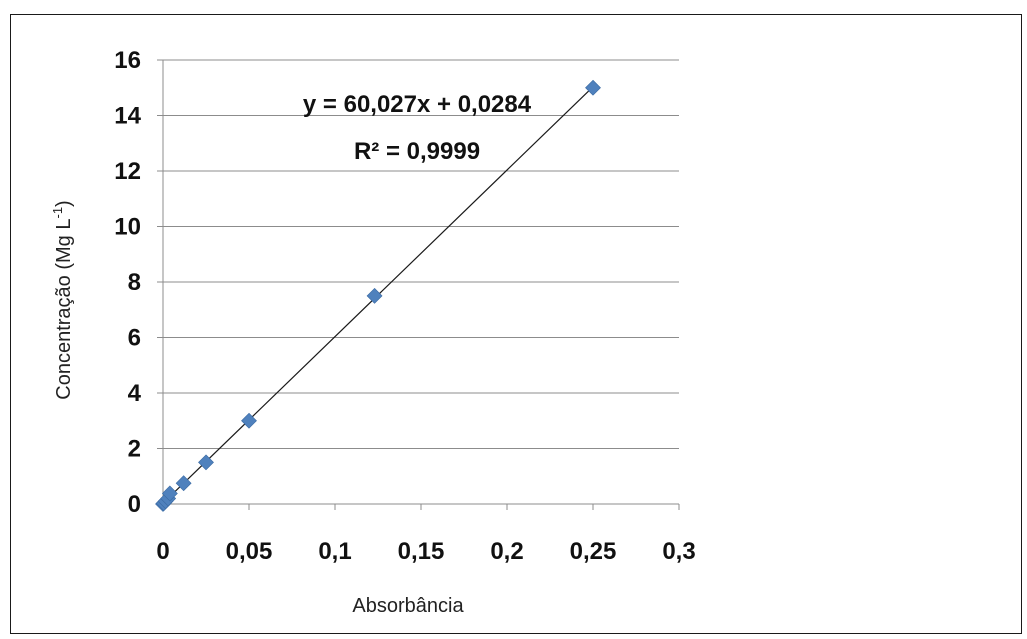  What do you see at coordinates (127, 171) in the screenshot?
I see `y-tick-label-6: 12` at bounding box center [127, 171].